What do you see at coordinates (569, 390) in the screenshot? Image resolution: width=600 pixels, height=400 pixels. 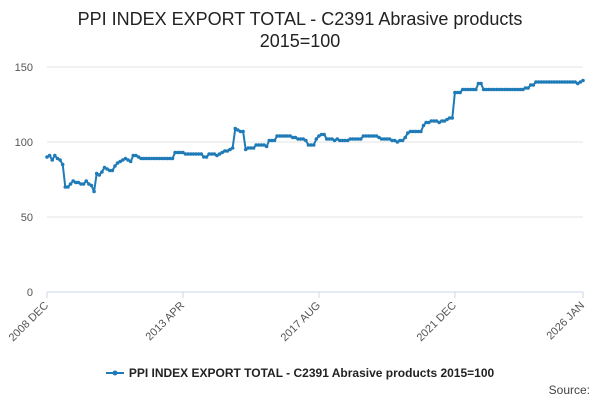 I see `source-label: Source:` at bounding box center [569, 390].